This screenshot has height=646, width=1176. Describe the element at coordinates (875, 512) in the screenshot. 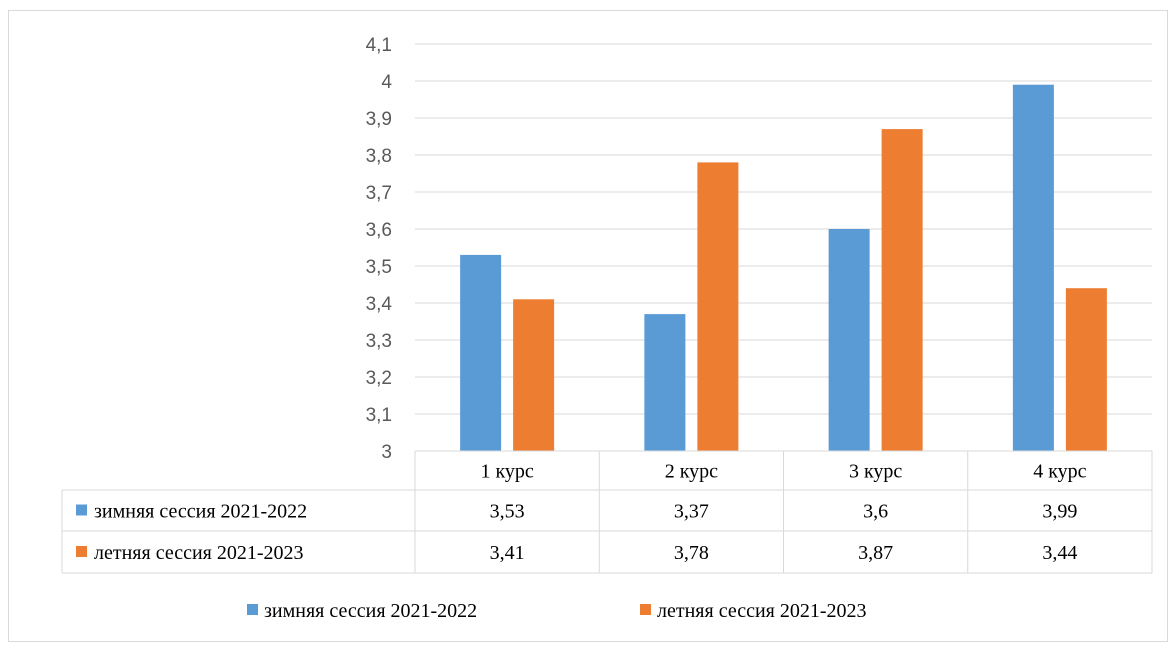

I see `data-label: 3,6` at that location.